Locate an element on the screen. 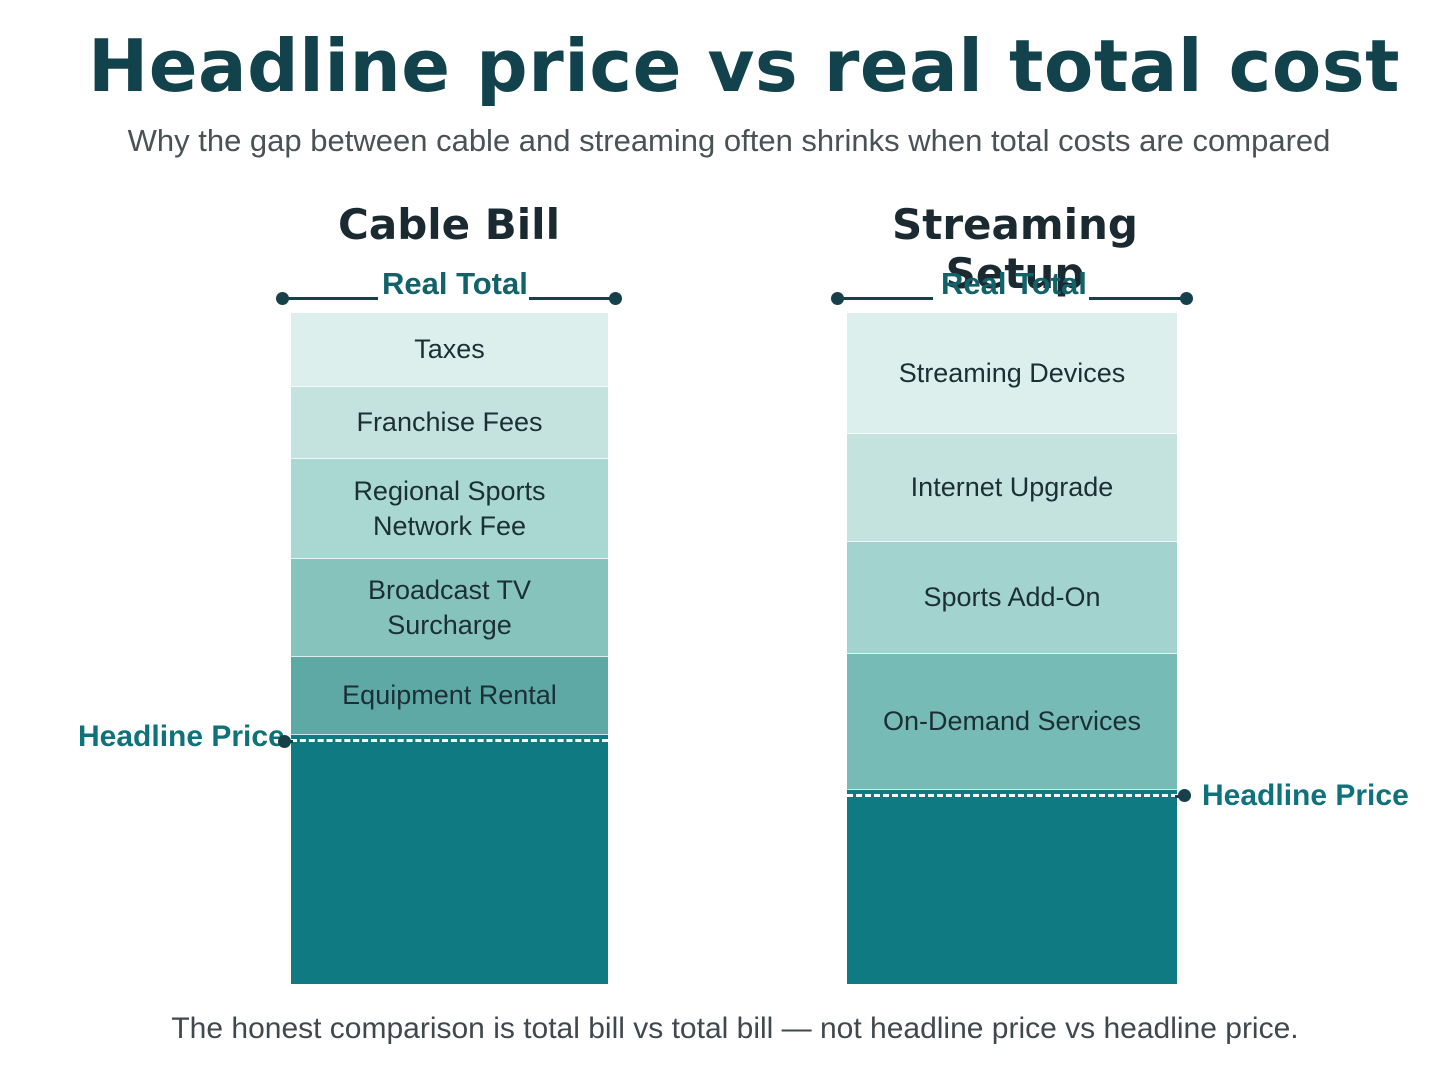 Image resolution: width=1448 pixels, height=1086 pixels. cable-segment-regional-sports-network-fee: Regional Sports Network Fee is located at coordinates (449, 509).